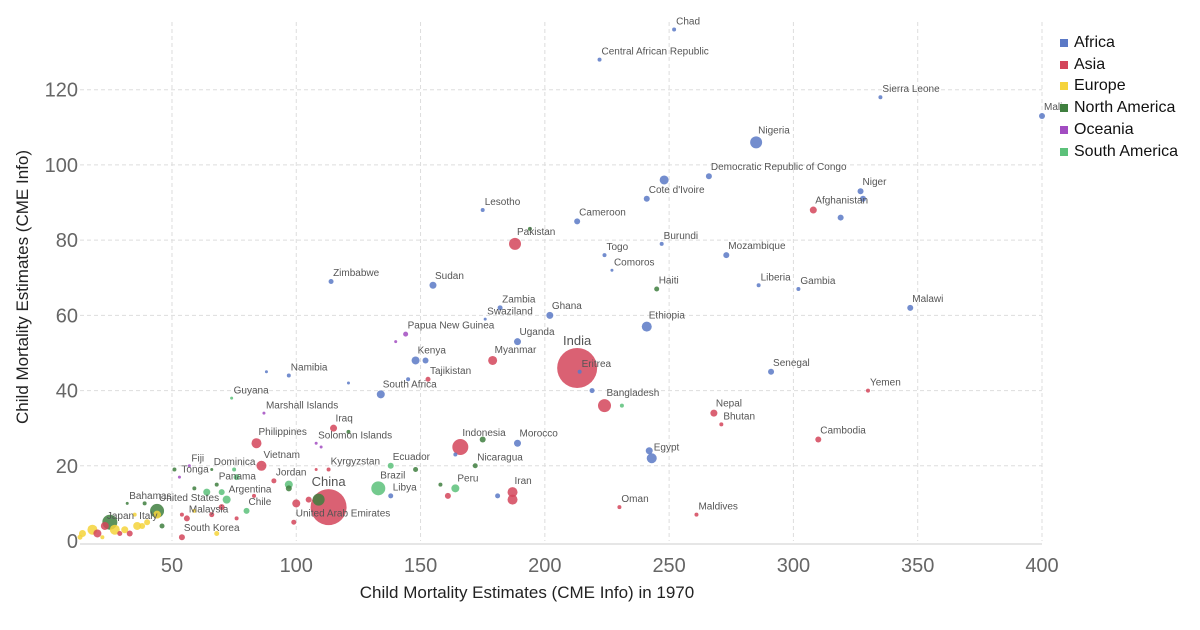 Image resolution: width=1200 pixels, height=630 pixels. What do you see at coordinates (172, 566) in the screenshot?
I see `x-tick-label: 50` at bounding box center [172, 566].